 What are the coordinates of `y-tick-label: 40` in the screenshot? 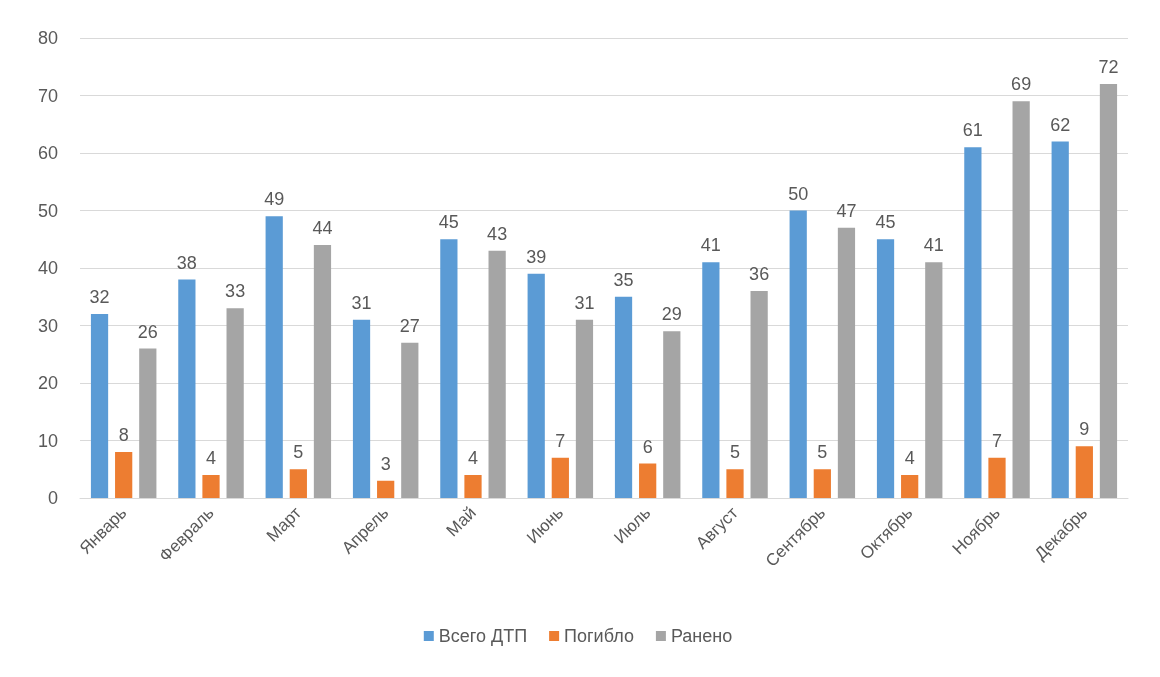 It's located at (47, 268).